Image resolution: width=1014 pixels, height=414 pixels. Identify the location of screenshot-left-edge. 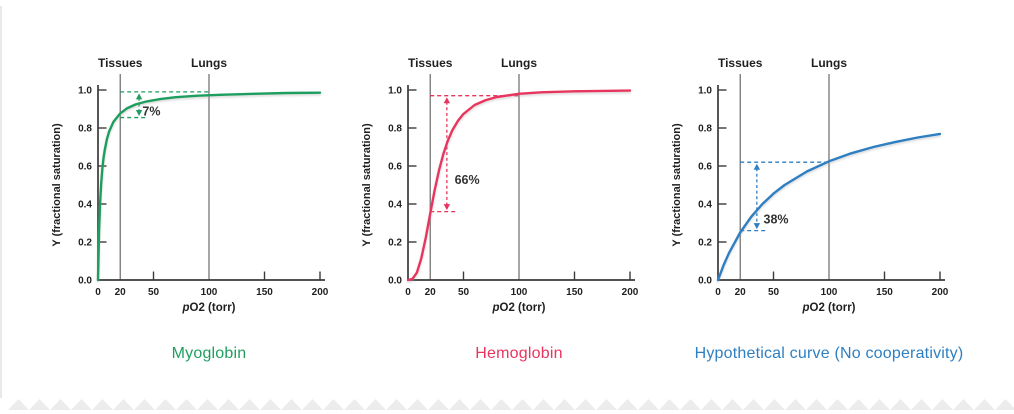
(1, 202).